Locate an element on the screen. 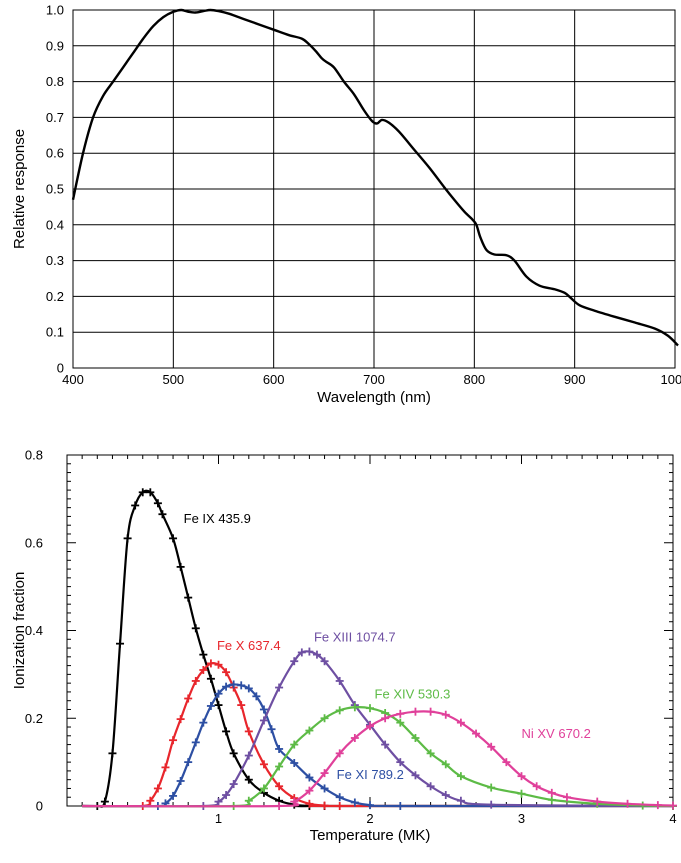  y-tick-label: 0.9 is located at coordinates (55, 45).